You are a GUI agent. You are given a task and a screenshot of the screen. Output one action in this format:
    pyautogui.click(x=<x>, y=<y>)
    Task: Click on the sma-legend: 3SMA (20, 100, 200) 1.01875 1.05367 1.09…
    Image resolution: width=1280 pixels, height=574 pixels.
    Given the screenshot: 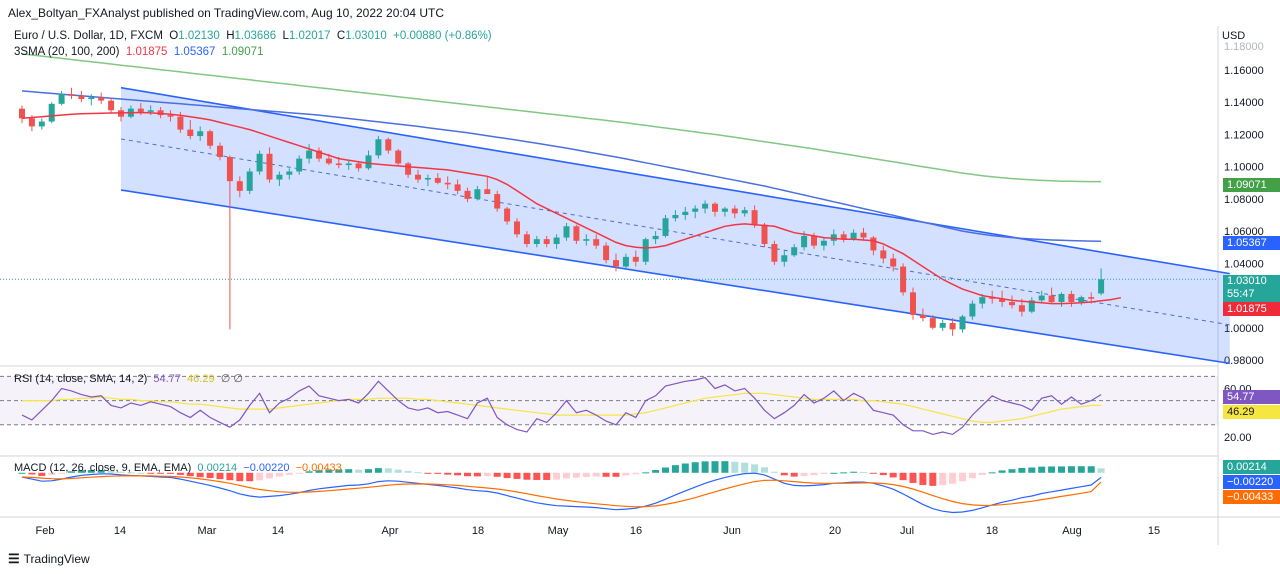 What is the action you would take?
    pyautogui.click(x=138, y=52)
    